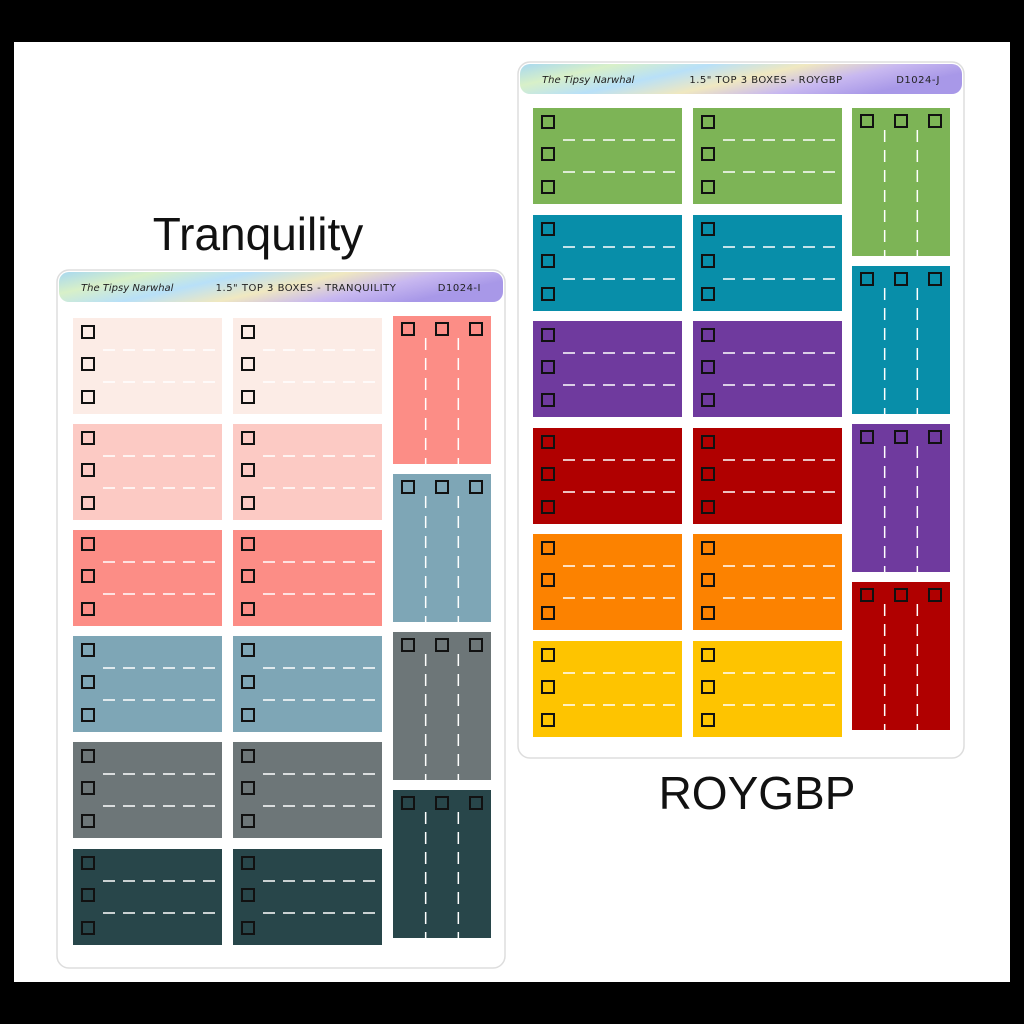 The image size is (1024, 1024). I want to click on product-code: D1024-I, so click(459, 288).